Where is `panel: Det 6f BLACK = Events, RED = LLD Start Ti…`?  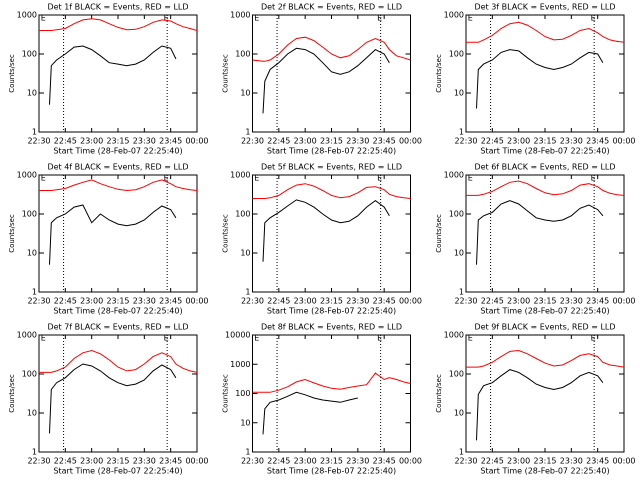
panel: Det 6f BLACK = Events, RED = LLD Start Ti… is located at coordinates (535, 239).